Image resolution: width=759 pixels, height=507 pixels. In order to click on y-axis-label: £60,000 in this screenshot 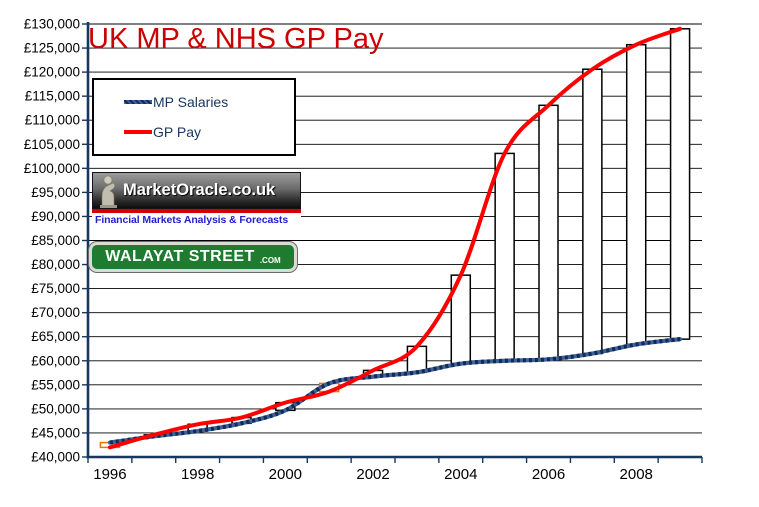, I will do `click(55, 360)`.